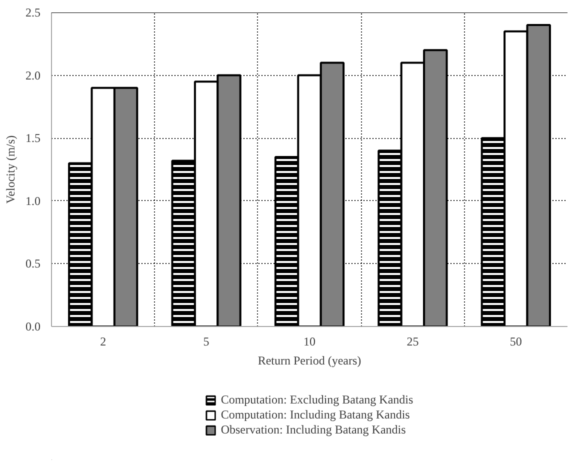 This screenshot has width=577, height=464. I want to click on legend-label: Computation: Excluding Batang Kandis, so click(317, 400).